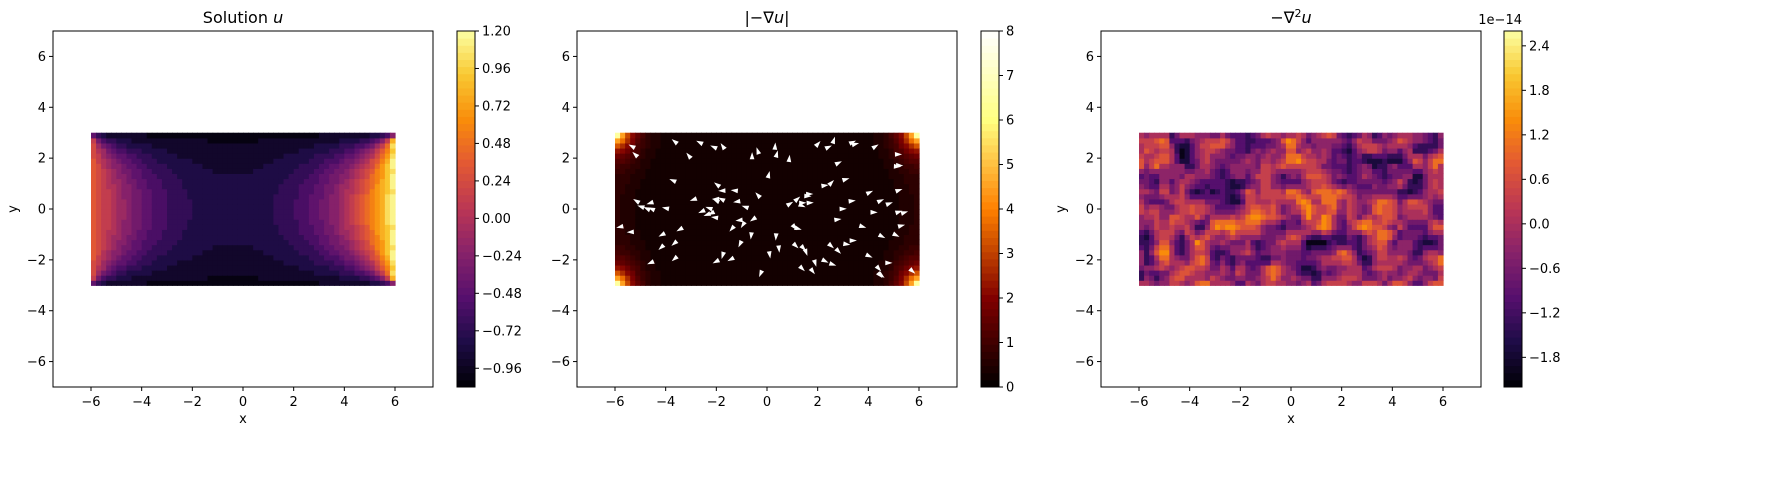 The height and width of the screenshot is (490, 1771). What do you see at coordinates (344, 402) in the screenshot?
I see `x-tick-label: 4` at bounding box center [344, 402].